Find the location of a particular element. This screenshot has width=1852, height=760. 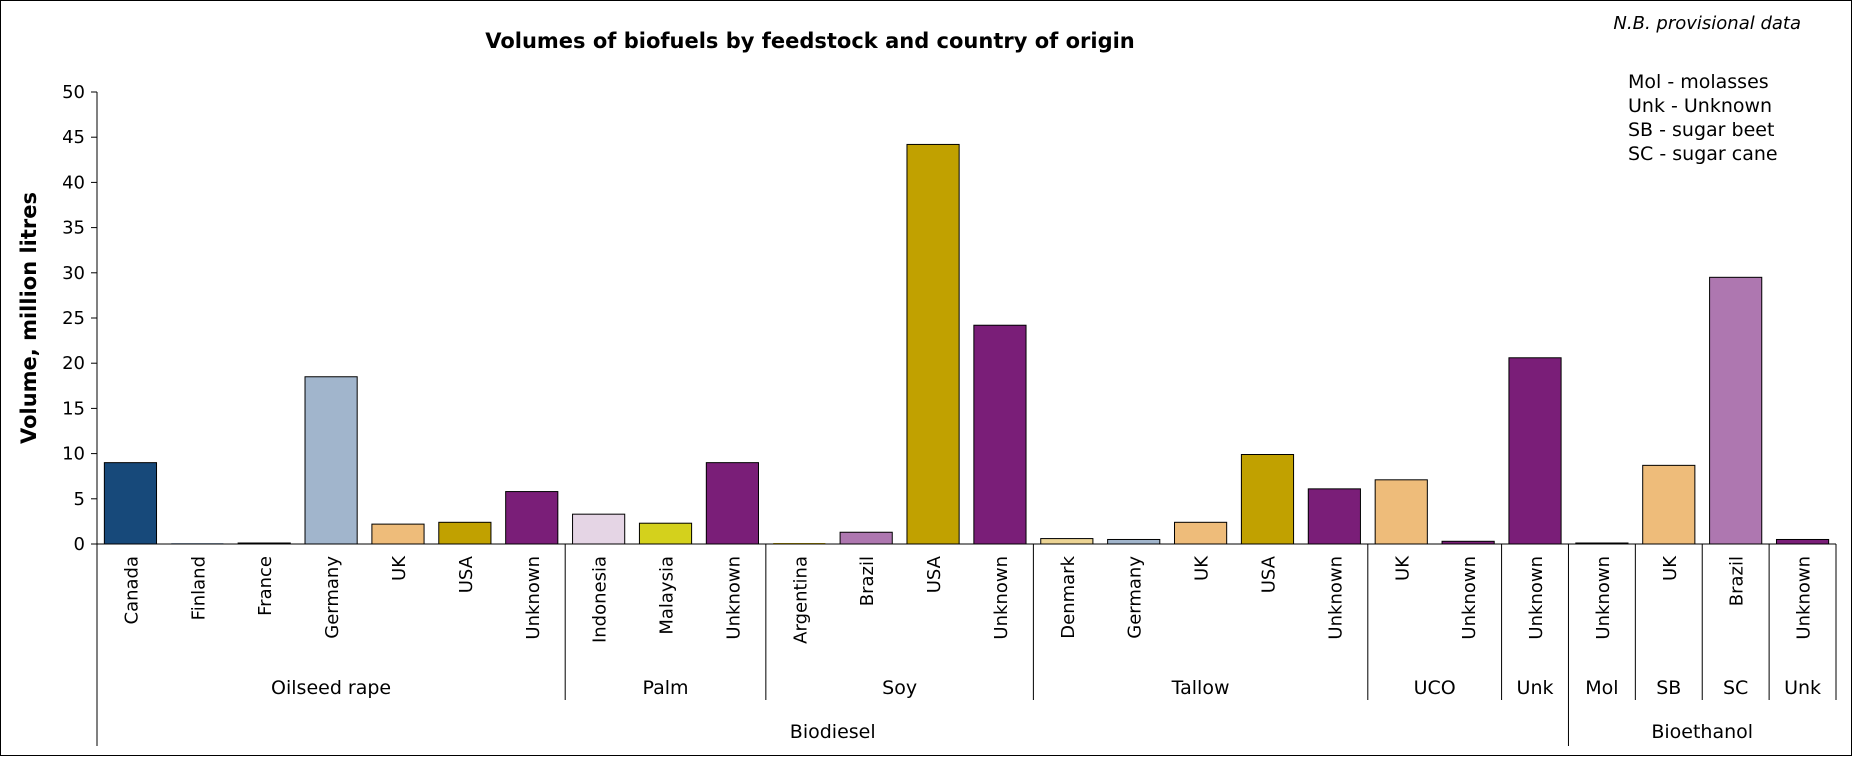

y-tick-label: 50 is located at coordinates (73, 92).